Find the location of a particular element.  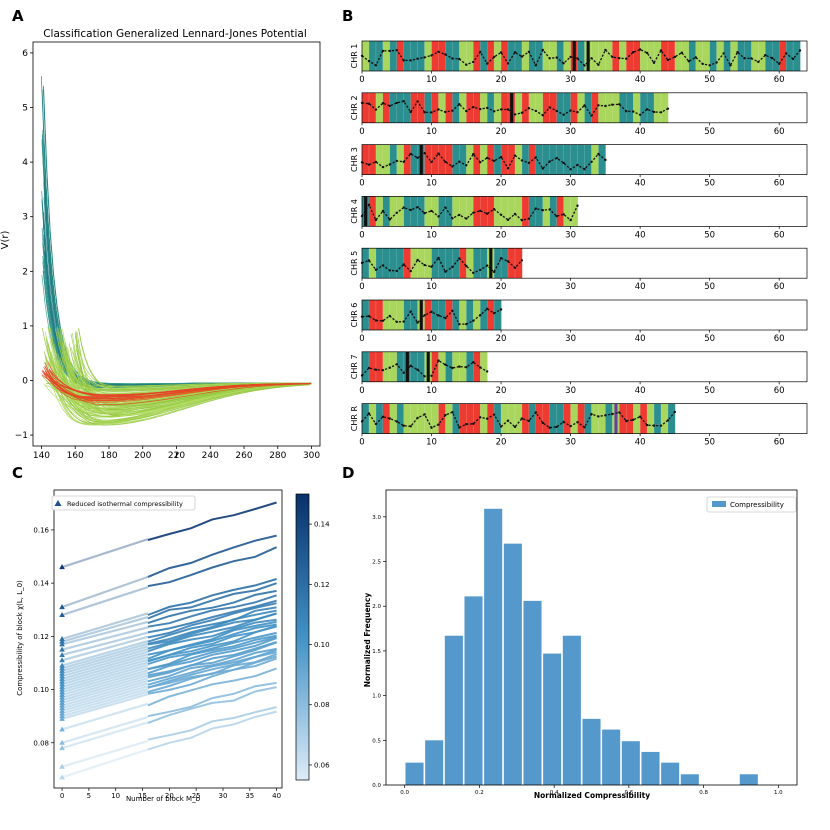

chromosome-xtick-label: 30 is located at coordinates (570, 443).